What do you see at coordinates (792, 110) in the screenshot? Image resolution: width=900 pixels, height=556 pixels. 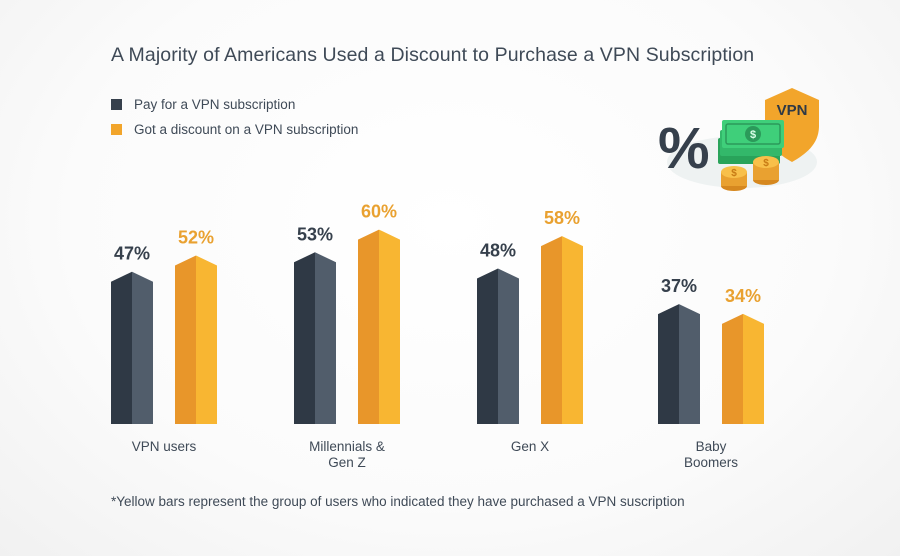 I see `vpn-badge-text: VPN` at bounding box center [792, 110].